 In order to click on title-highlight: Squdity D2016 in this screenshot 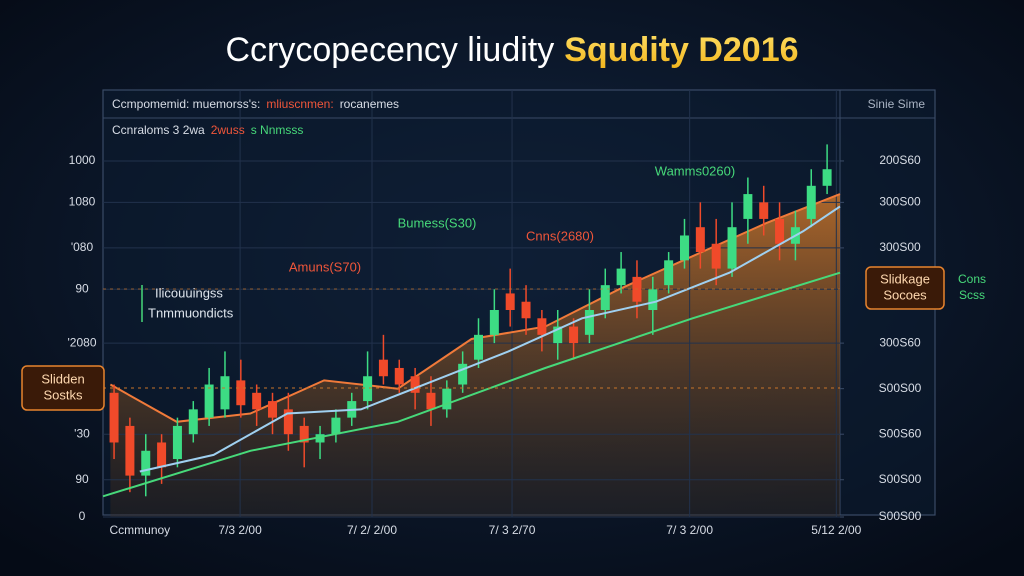, I will do `click(681, 50)`.